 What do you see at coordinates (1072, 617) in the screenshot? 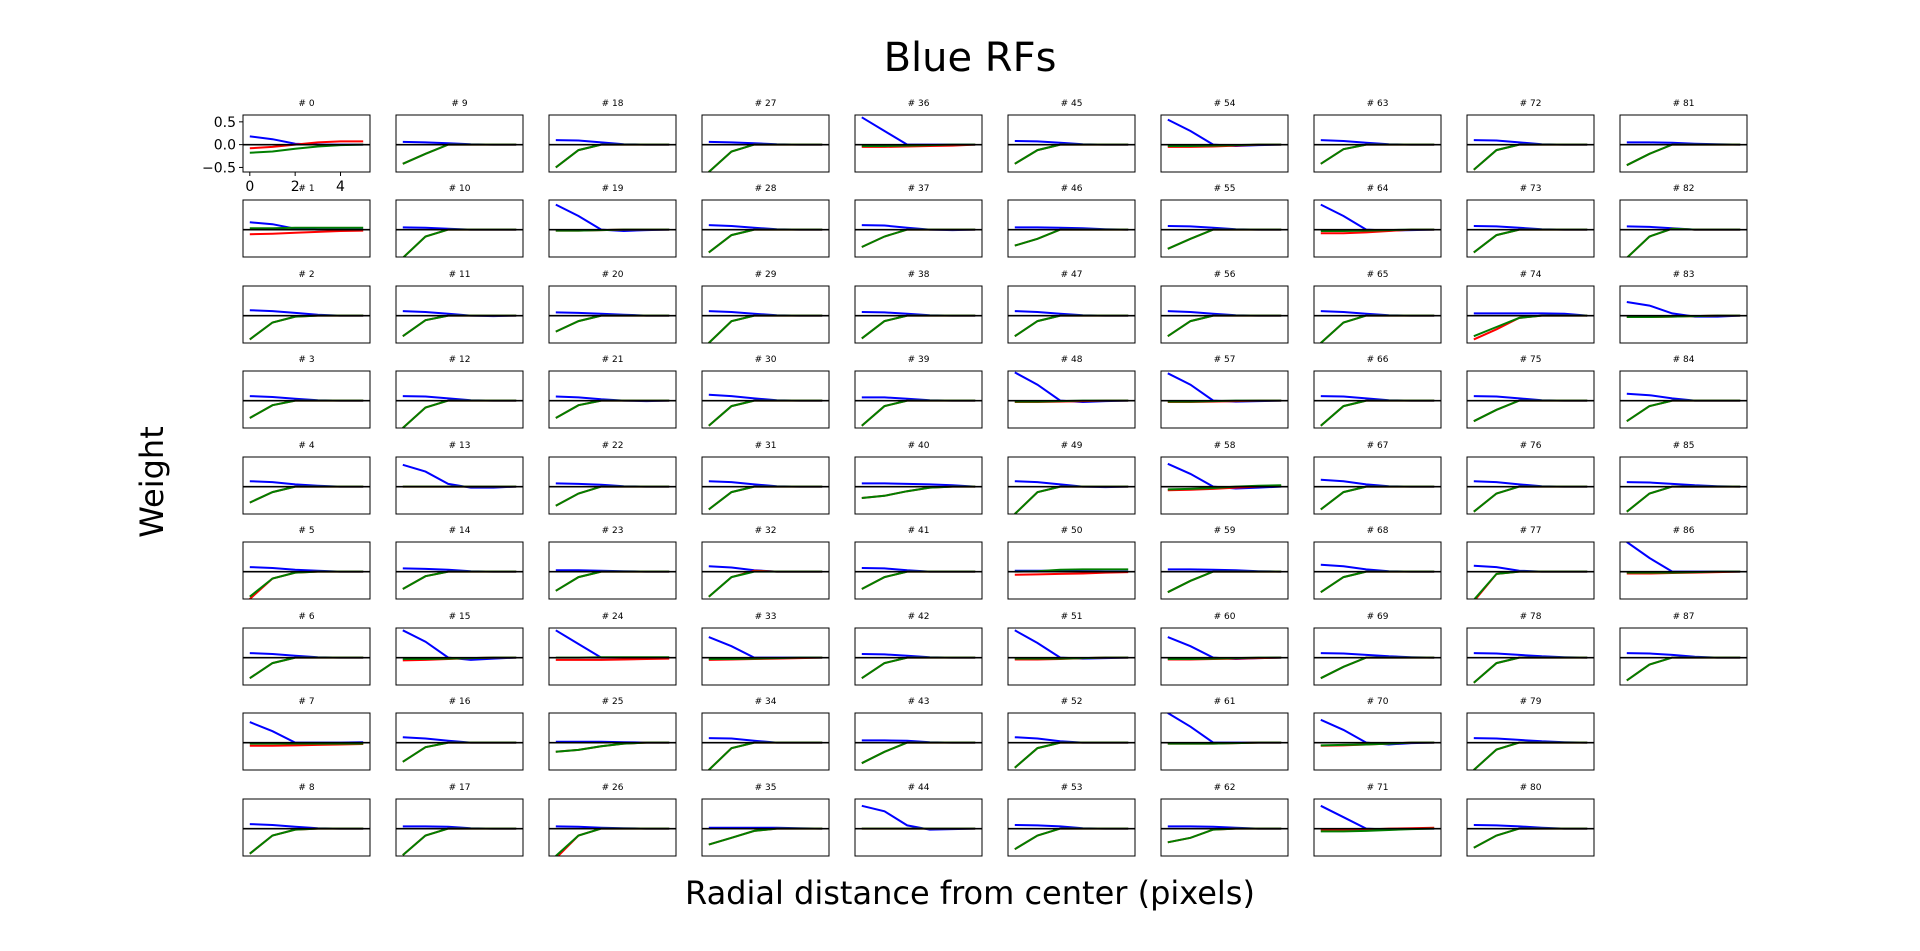
I see `panel-title: # 51` at bounding box center [1072, 617].